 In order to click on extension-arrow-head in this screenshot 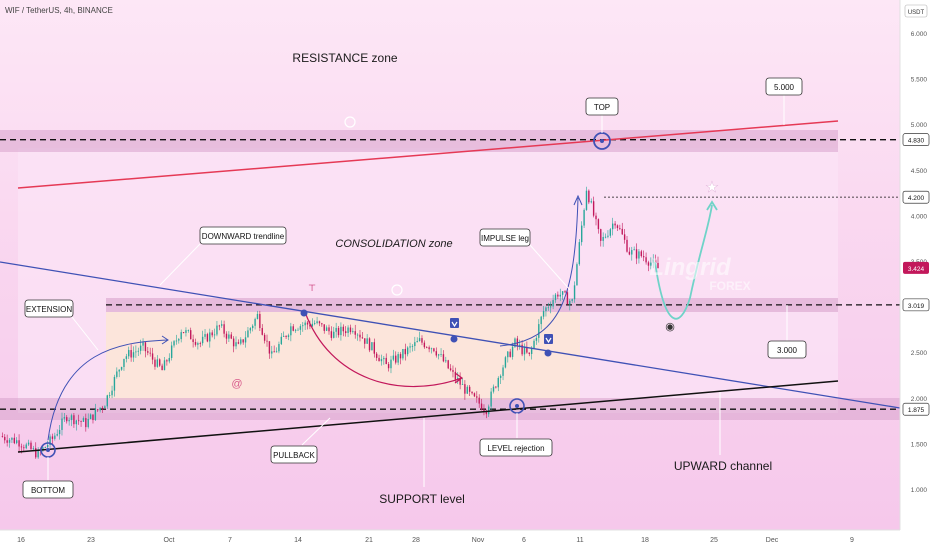, I will do `click(165, 340)`.